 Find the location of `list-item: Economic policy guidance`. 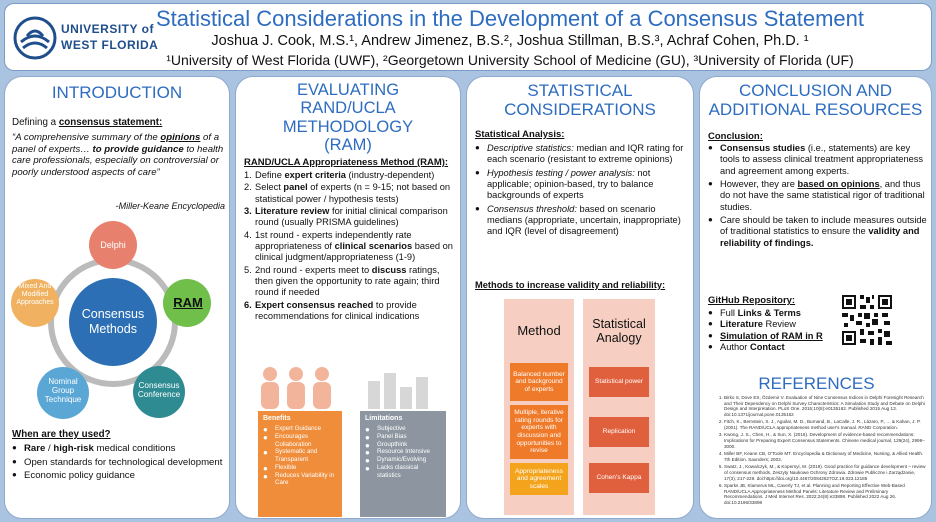

list-item: Economic policy guidance is located at coordinates (118, 476).